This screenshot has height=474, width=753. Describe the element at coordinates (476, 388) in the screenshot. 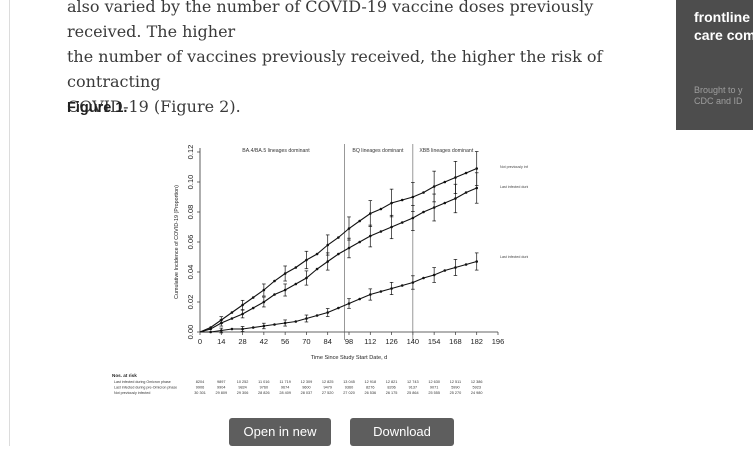

I see `at-risk-value: 5923` at that location.